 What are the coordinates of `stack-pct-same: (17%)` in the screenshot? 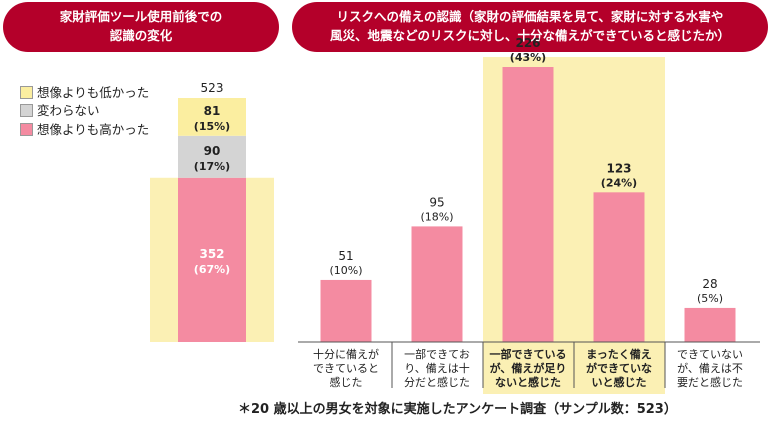 It's located at (212, 166).